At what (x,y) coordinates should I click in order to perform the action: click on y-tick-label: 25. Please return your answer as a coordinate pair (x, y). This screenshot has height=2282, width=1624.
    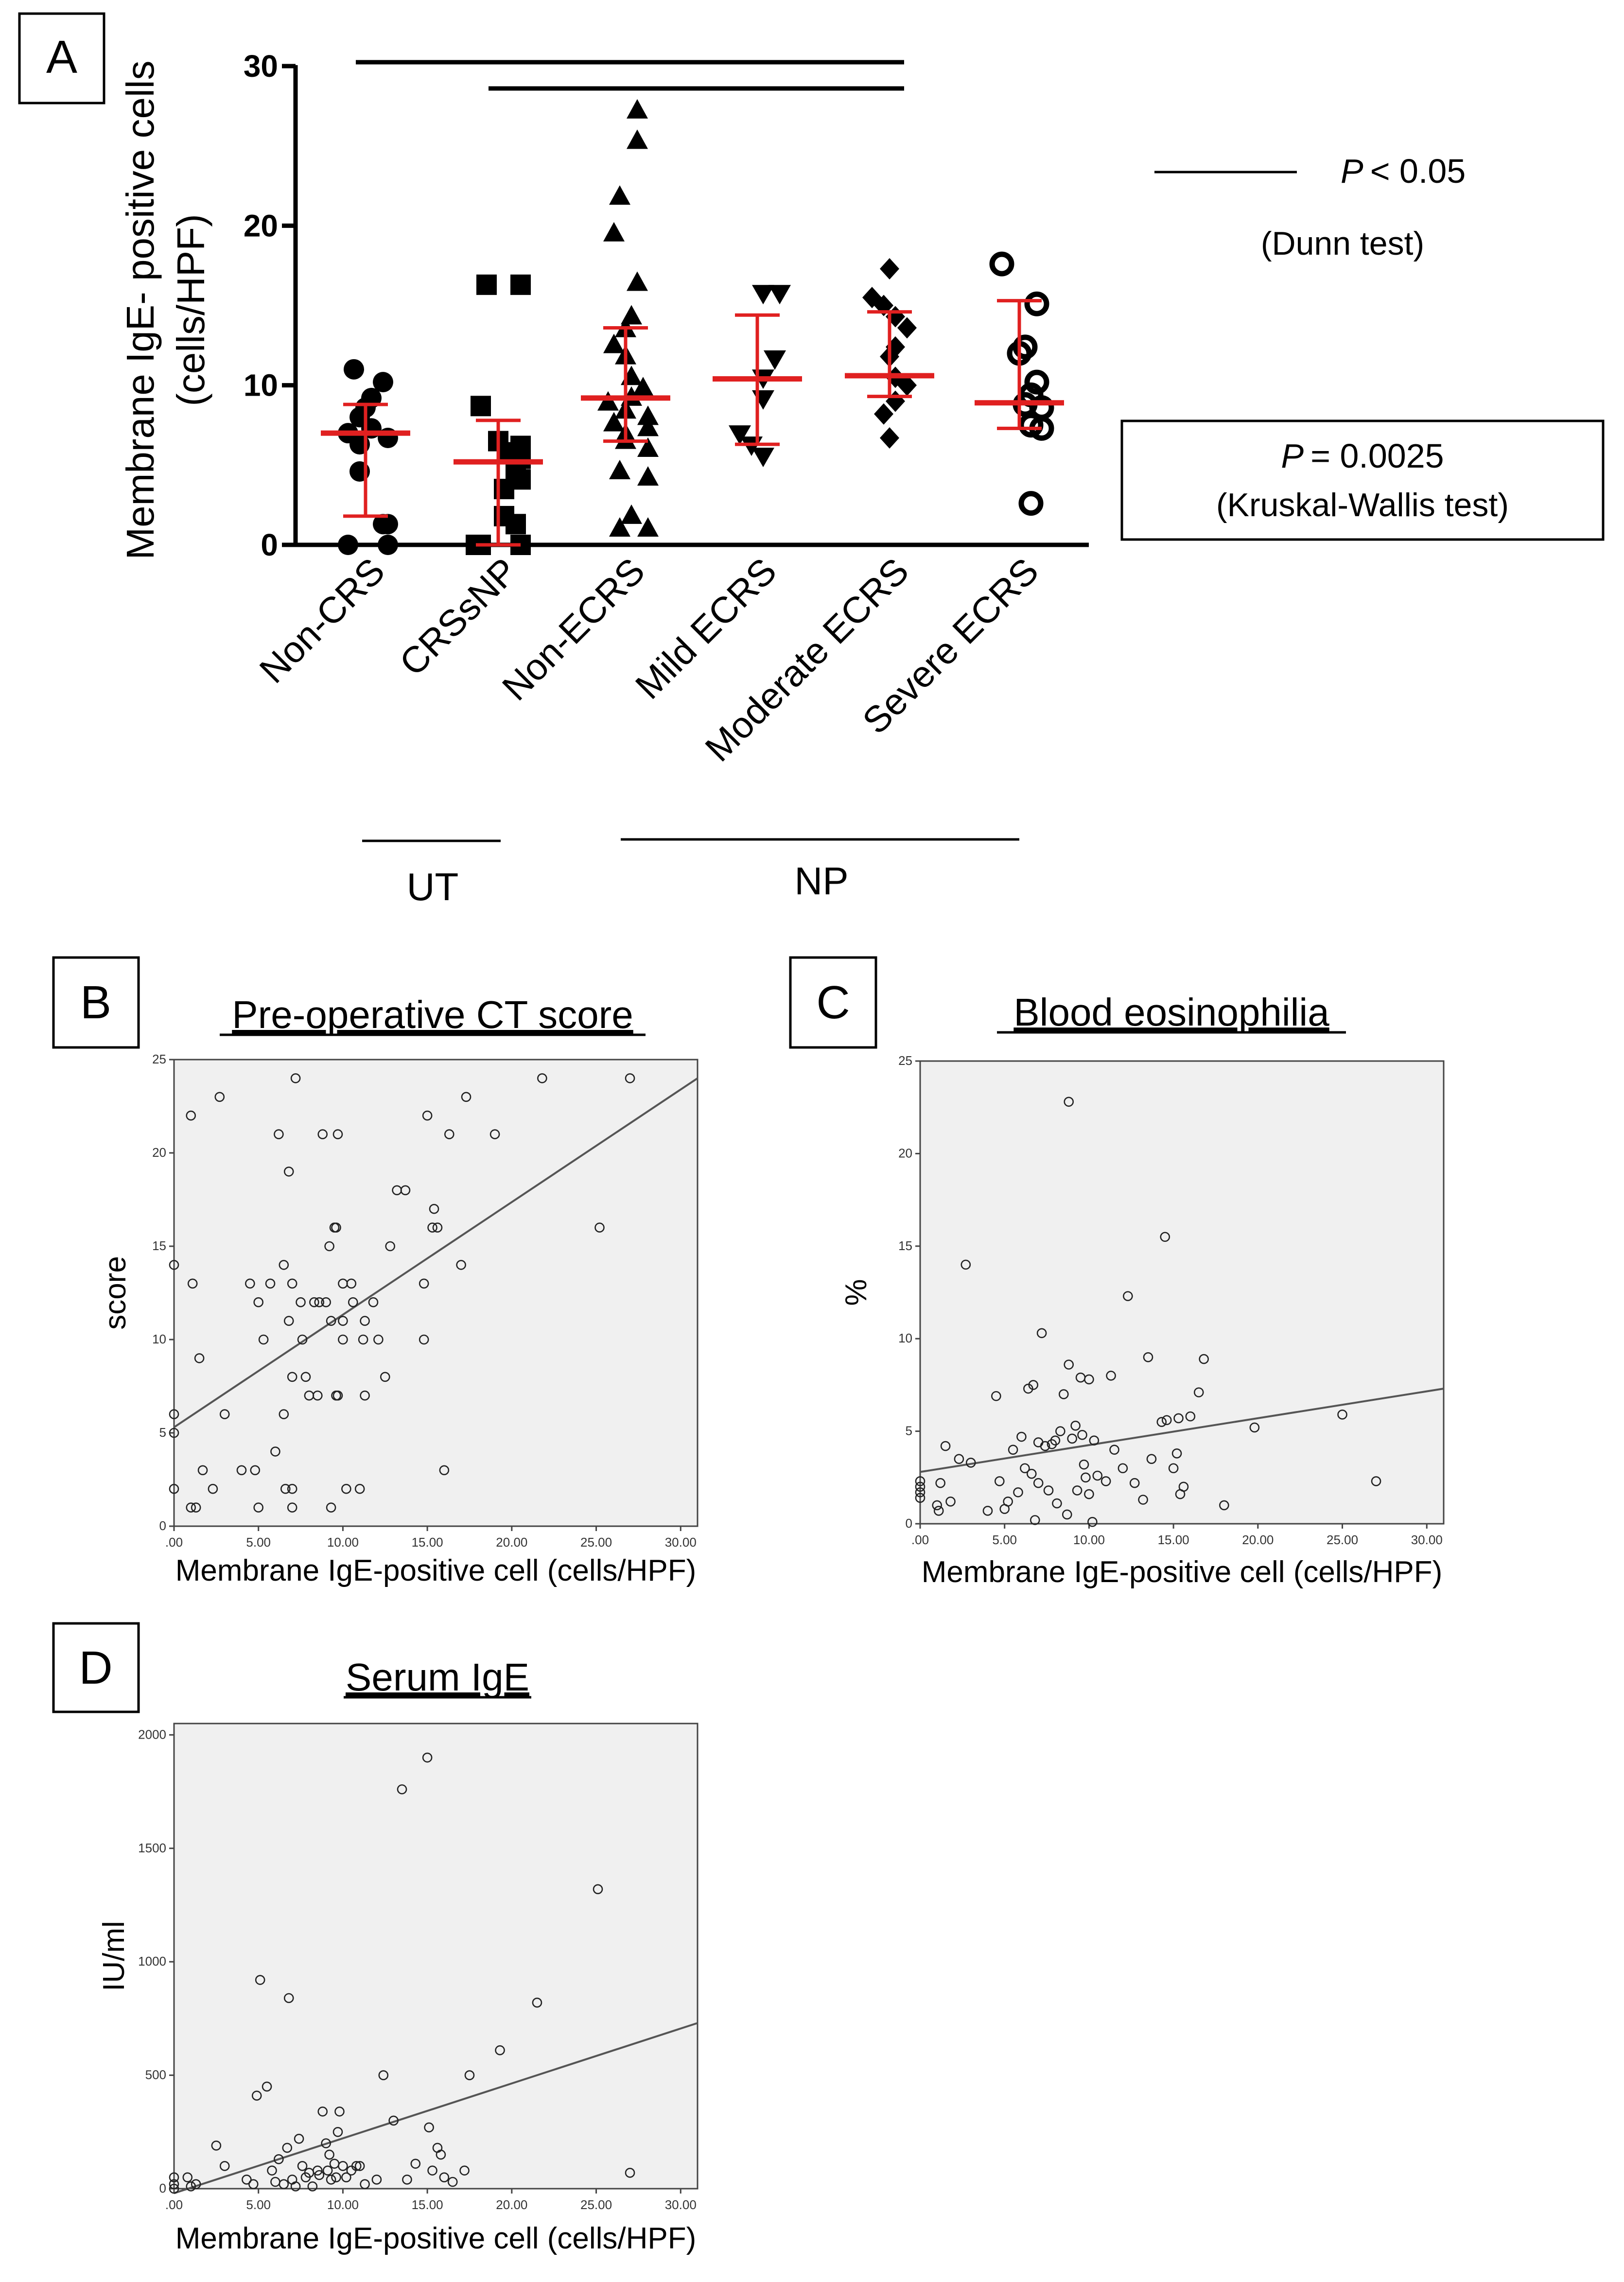
    Looking at the image, I should click on (905, 1060).